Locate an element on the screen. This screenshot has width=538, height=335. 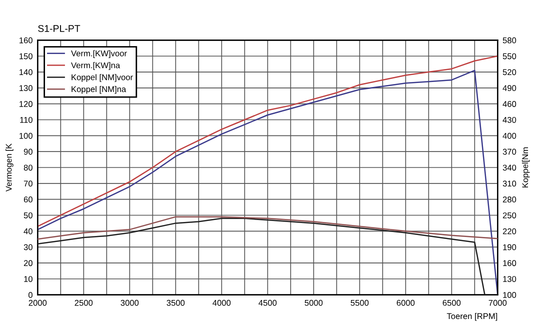
y2-tick-label: 250 is located at coordinates (509, 215).